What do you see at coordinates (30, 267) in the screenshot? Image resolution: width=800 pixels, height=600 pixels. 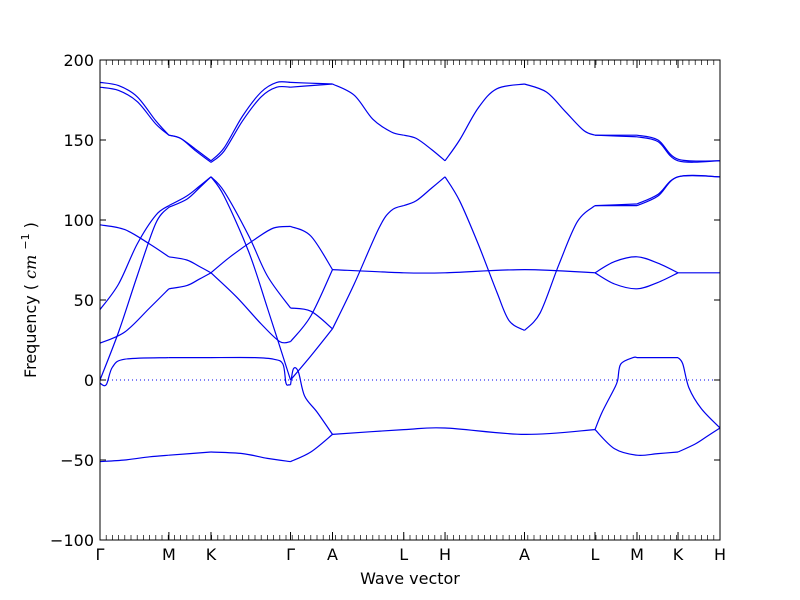 I see `y-axis-label-unit: cm` at bounding box center [30, 267].